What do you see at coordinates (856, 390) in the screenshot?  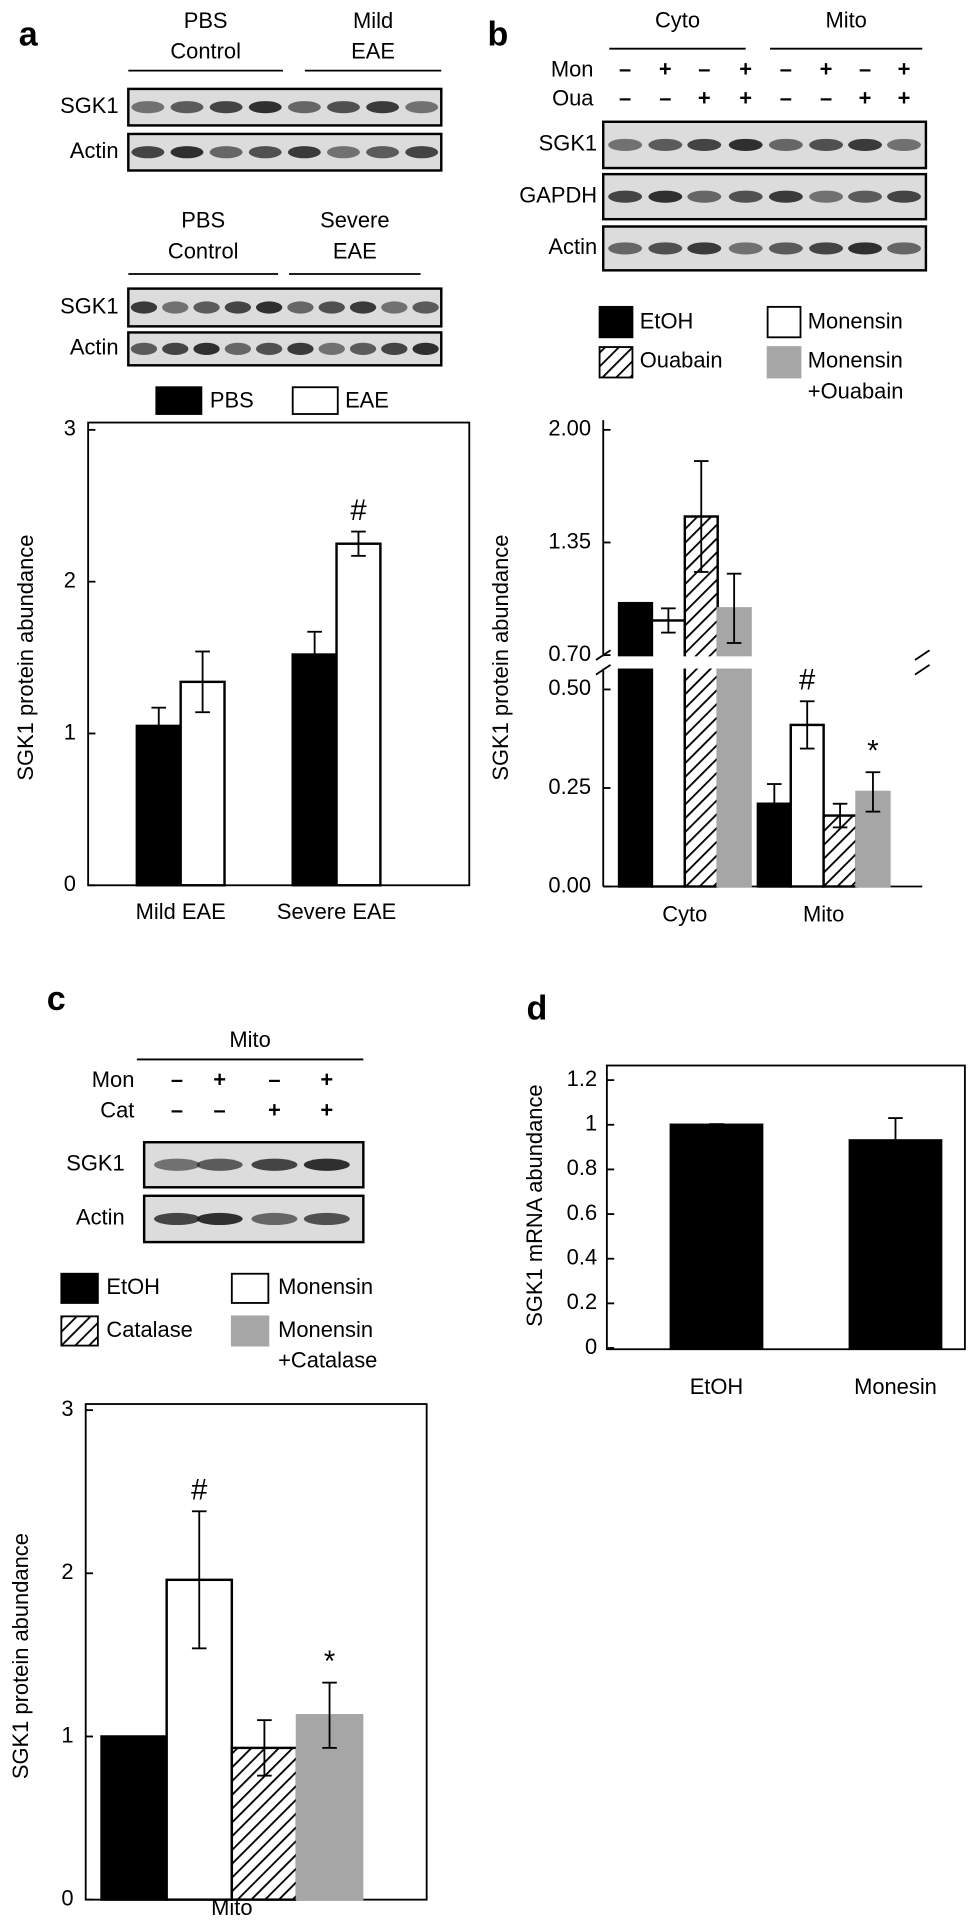 I see `text-line: +Ouabain` at bounding box center [856, 390].